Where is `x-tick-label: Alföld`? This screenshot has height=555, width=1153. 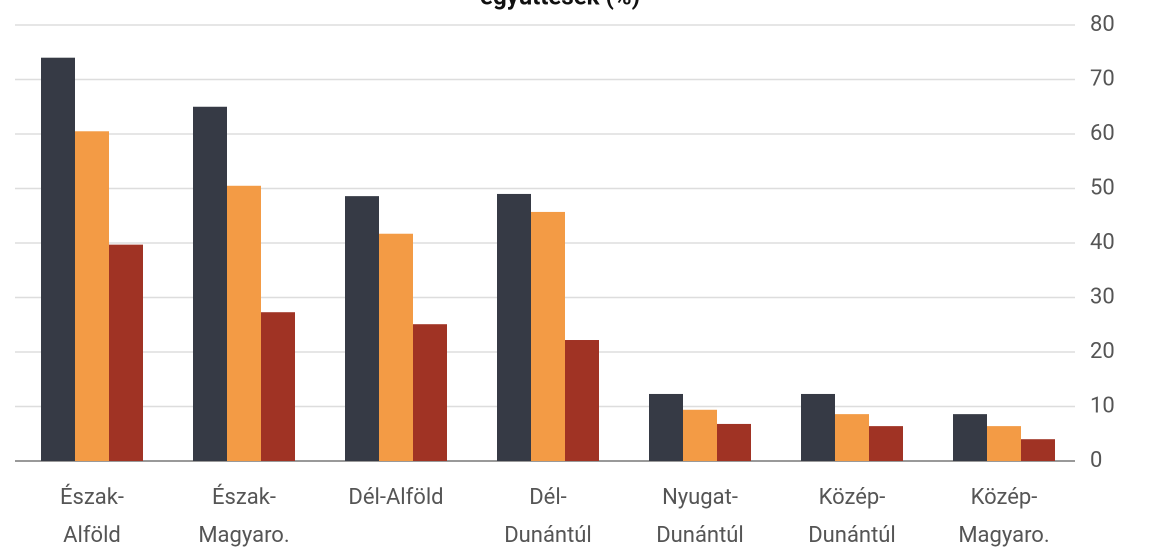 x-tick-label: Alföld is located at coordinates (92, 535).